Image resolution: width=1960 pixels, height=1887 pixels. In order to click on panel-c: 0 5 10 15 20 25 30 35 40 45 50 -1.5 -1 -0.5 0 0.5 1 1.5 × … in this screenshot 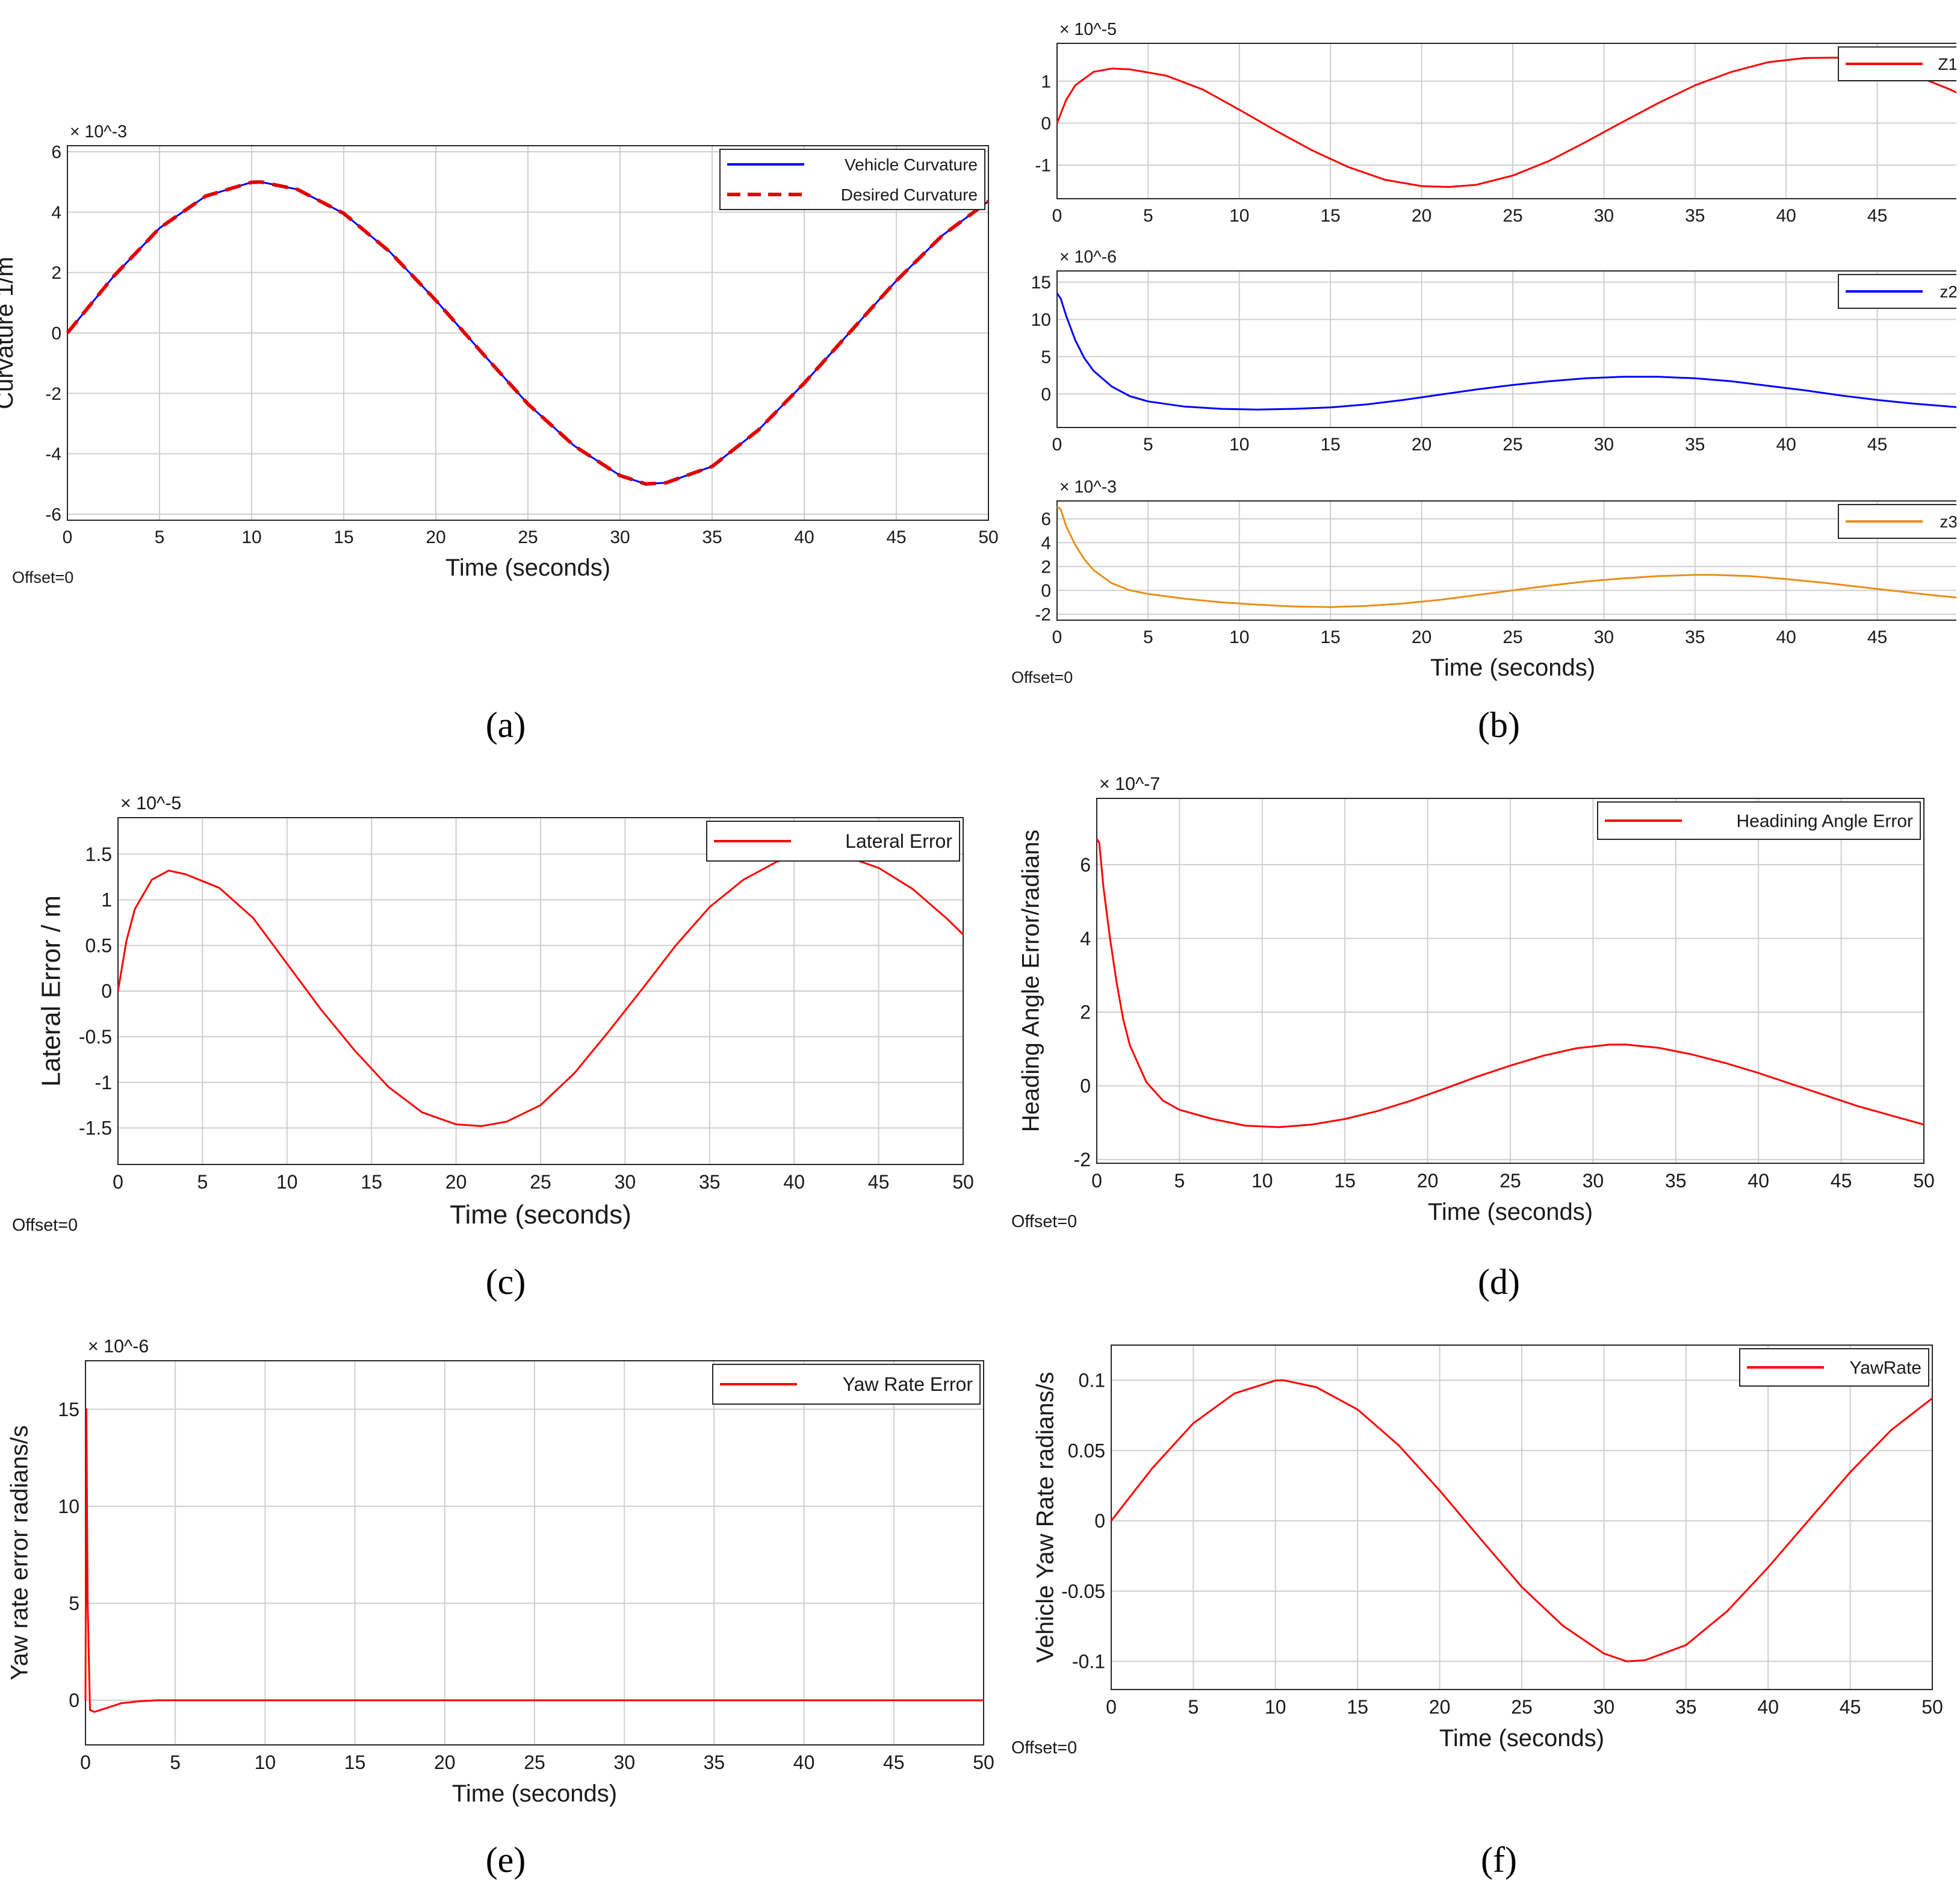, I will do `click(493, 1002)`.